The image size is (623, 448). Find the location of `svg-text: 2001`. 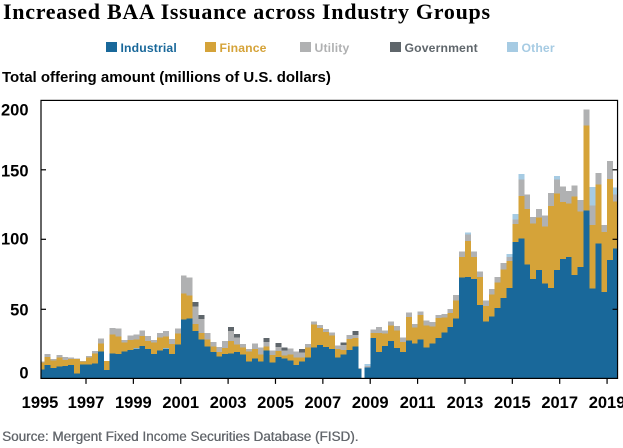

svg-text: 2001 is located at coordinates (180, 403).